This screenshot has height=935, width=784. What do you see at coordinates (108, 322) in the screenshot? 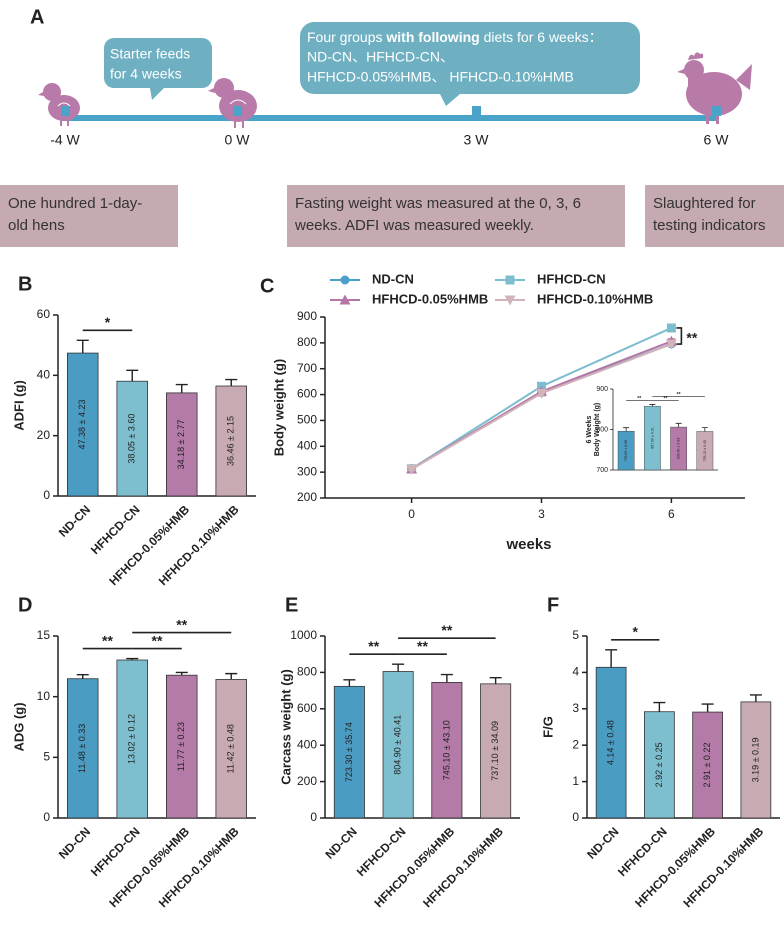
I see `significance-label: *` at bounding box center [108, 322].